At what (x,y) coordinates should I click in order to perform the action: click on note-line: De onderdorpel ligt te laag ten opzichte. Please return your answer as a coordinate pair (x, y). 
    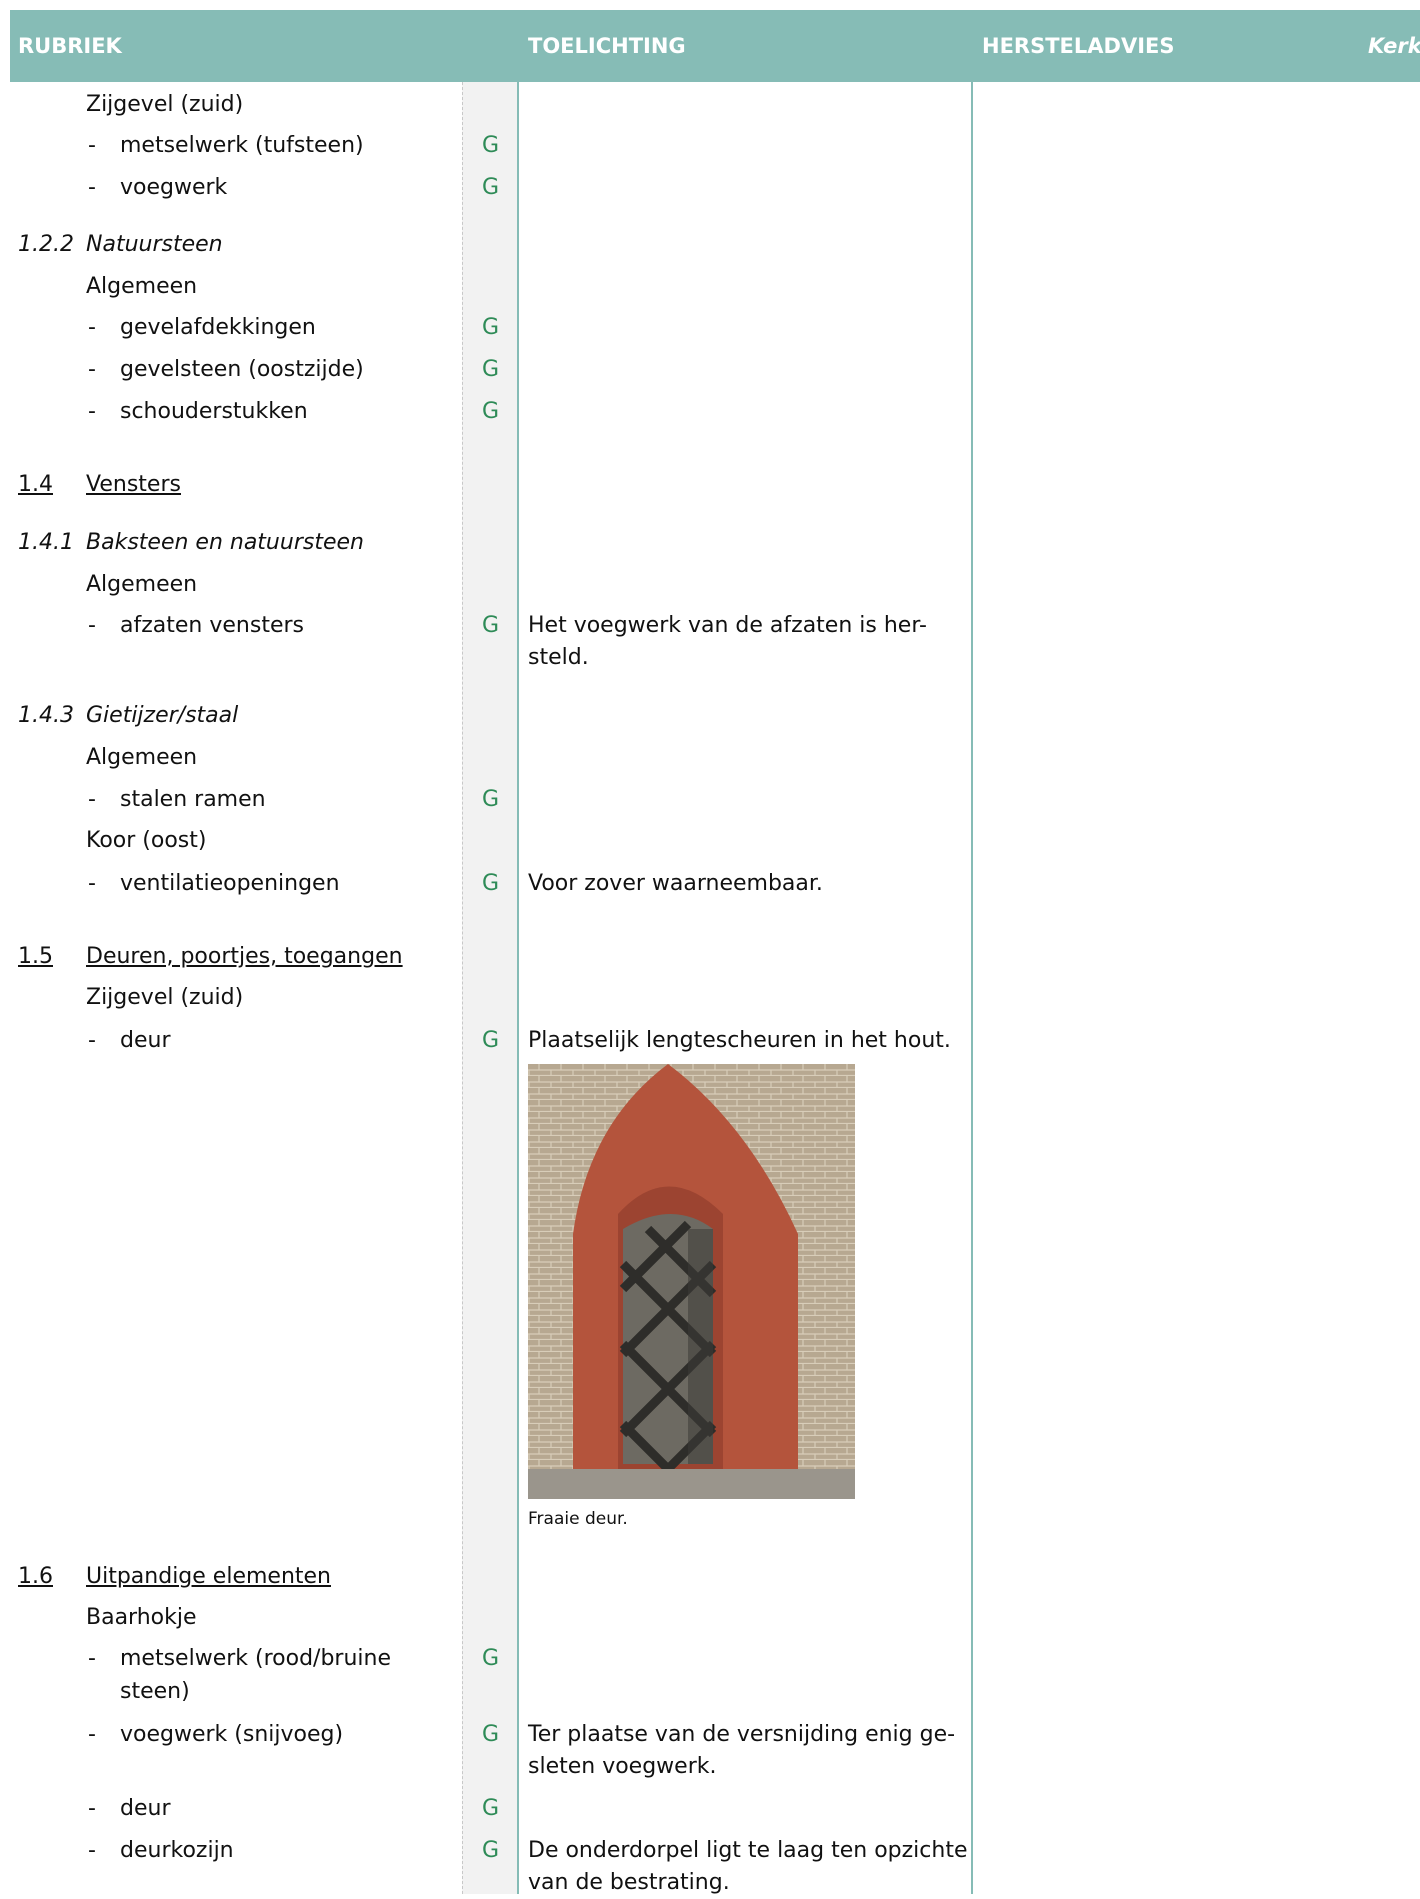
    Looking at the image, I should click on (748, 1850).